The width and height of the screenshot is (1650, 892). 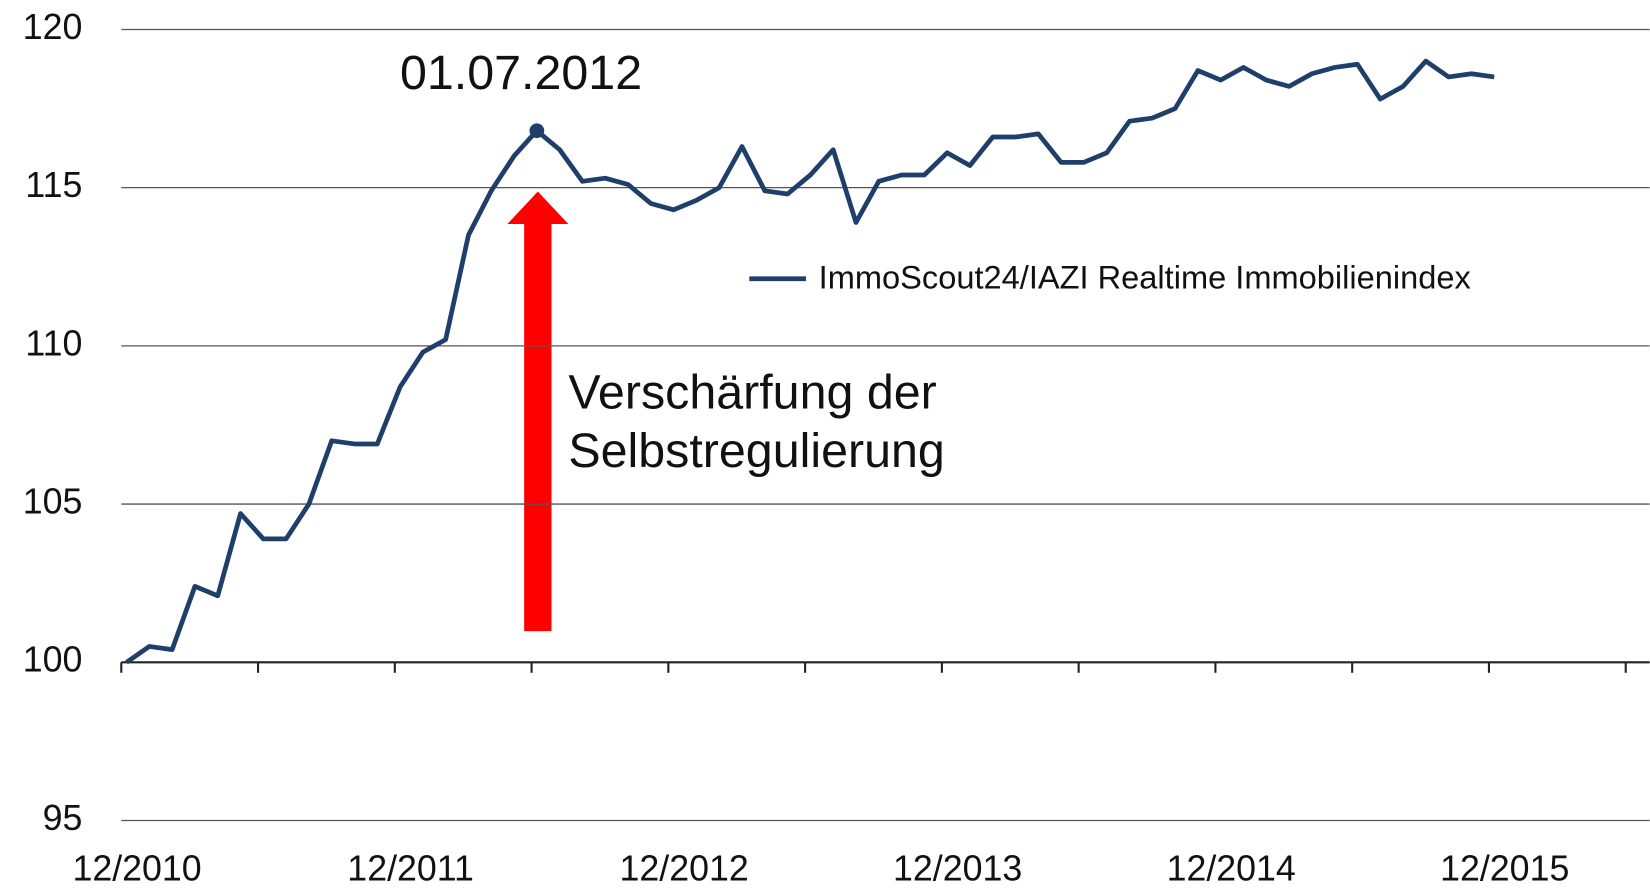 What do you see at coordinates (53, 185) in the screenshot?
I see `y-tick-label: 115` at bounding box center [53, 185].